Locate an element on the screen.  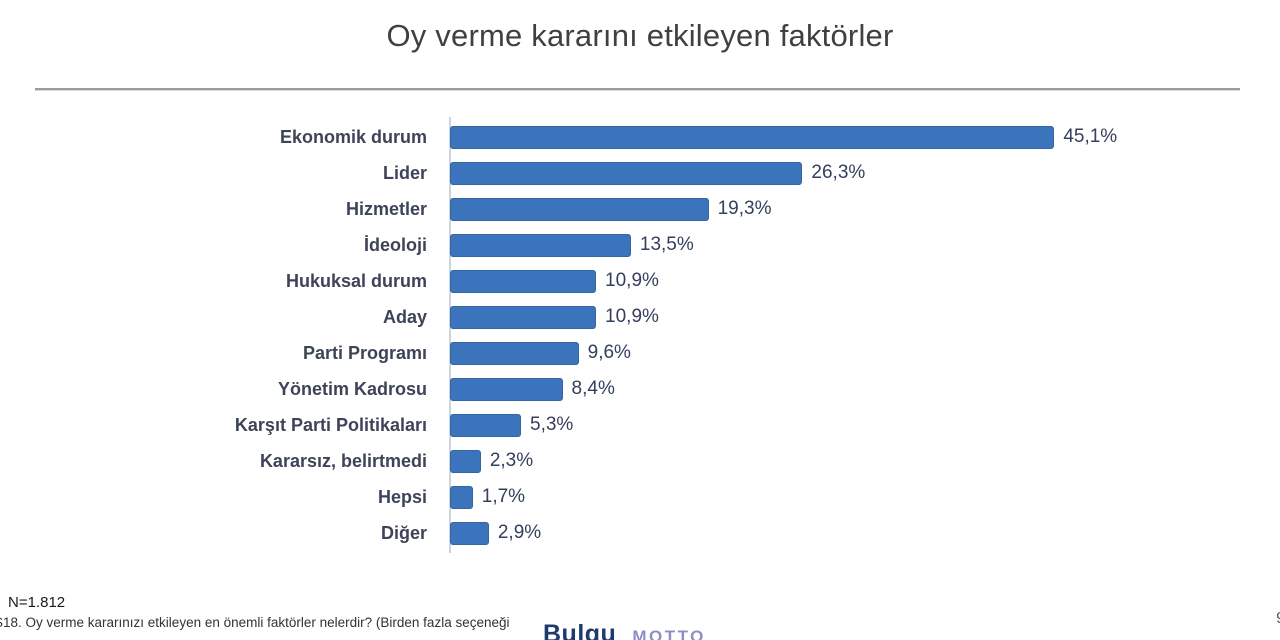
y-axis-line is located at coordinates (450, 335).